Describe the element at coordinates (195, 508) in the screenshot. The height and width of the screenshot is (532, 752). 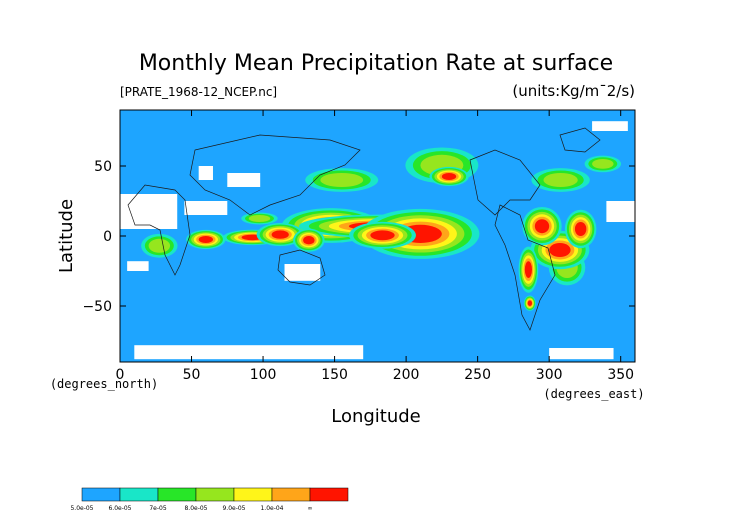
I see `colorbar-label: 8.0e-05` at that location.